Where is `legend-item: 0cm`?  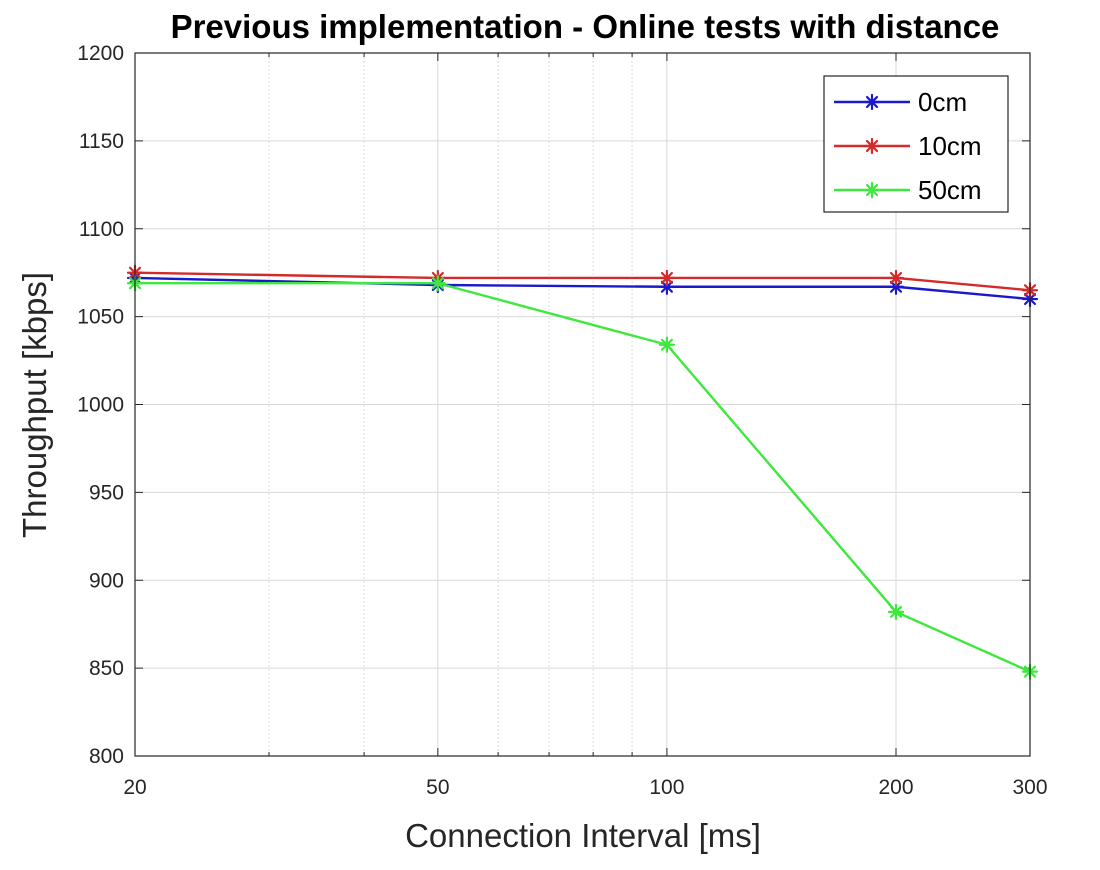
legend-item: 0cm is located at coordinates (900, 102).